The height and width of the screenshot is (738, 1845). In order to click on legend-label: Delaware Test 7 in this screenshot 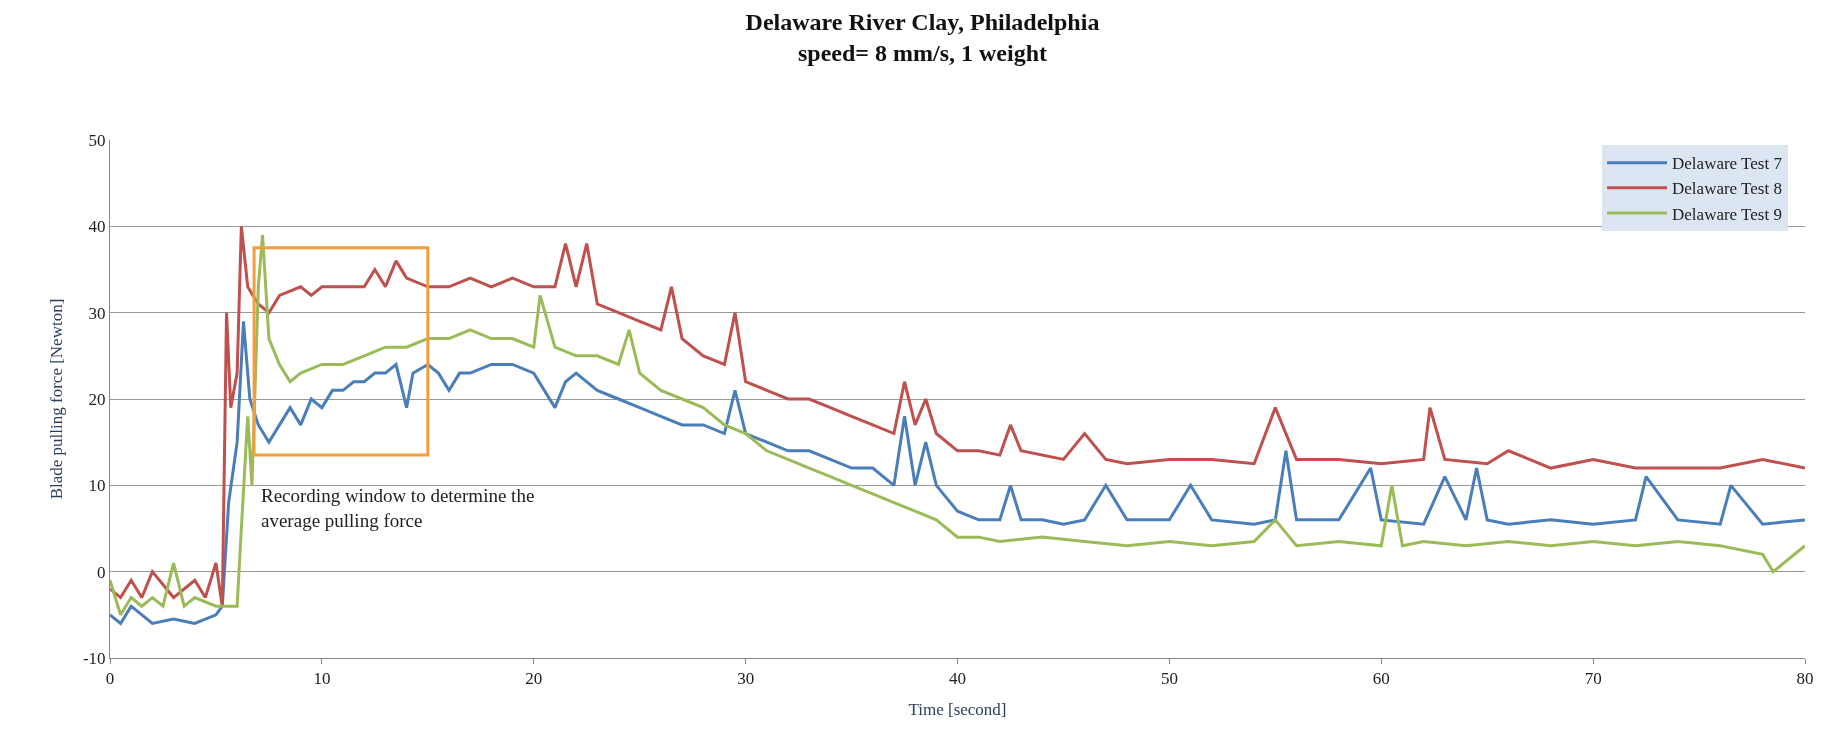, I will do `click(1727, 164)`.